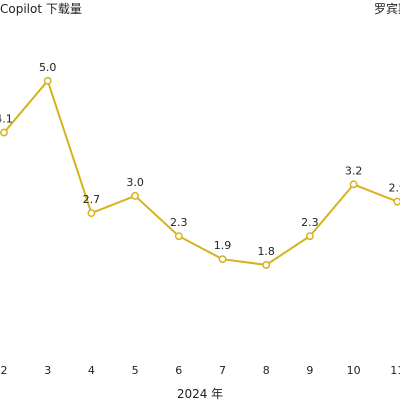  Describe the element at coordinates (394, 188) in the screenshot. I see `data-label: 2.9` at that location.